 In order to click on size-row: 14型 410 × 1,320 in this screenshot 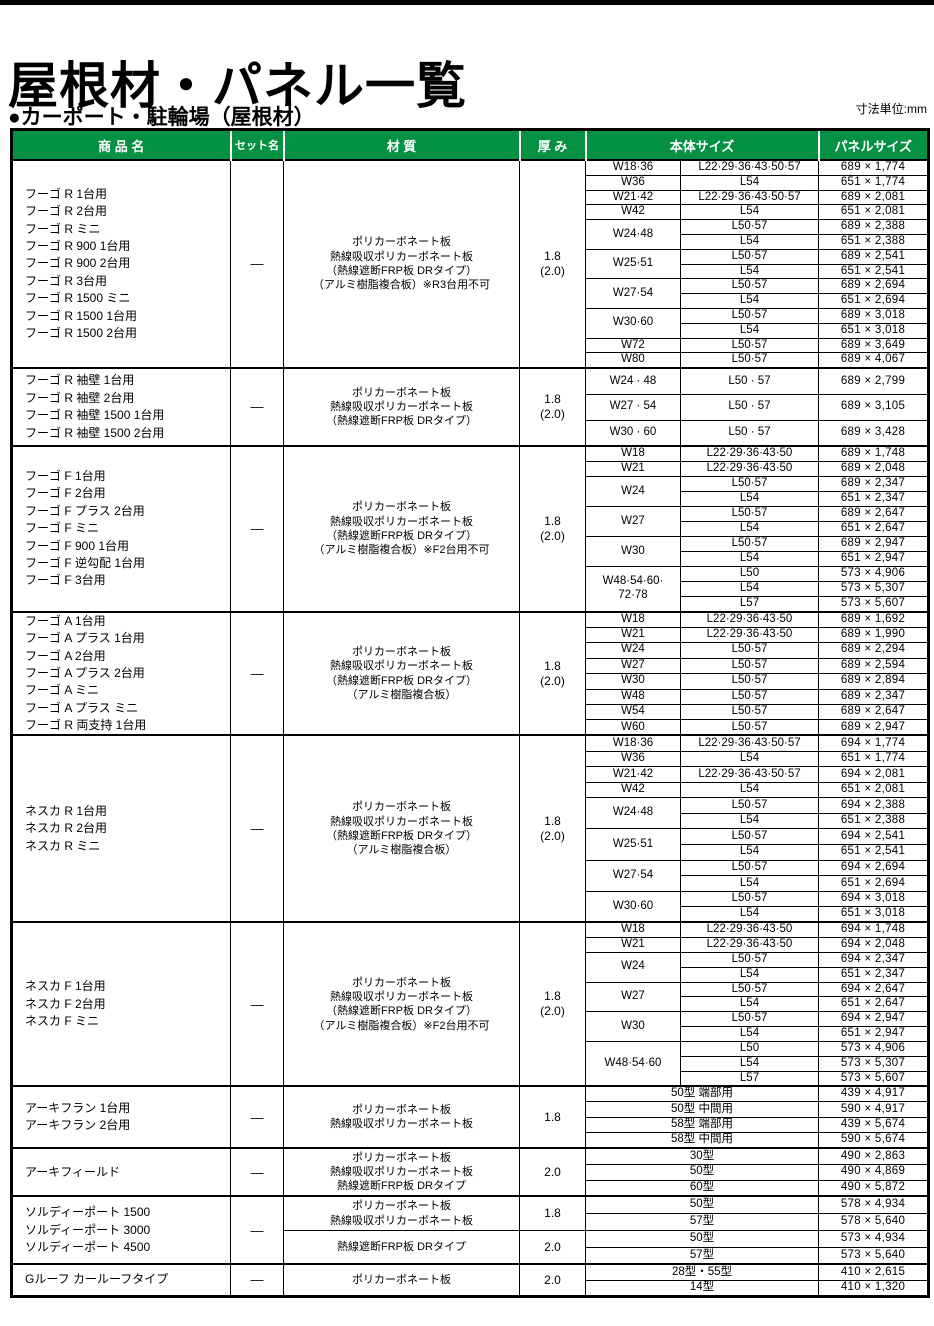, I will do `click(470, 1288)`.